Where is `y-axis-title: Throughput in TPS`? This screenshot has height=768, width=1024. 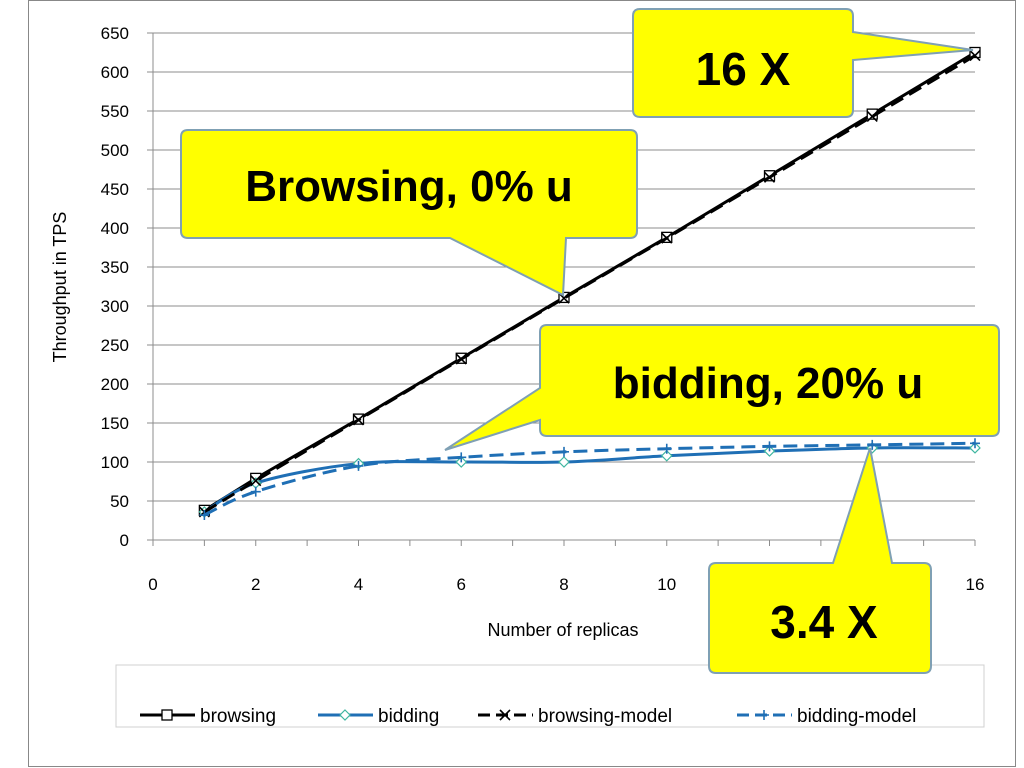
y-axis-title: Throughput in TPS is located at coordinates (60, 287).